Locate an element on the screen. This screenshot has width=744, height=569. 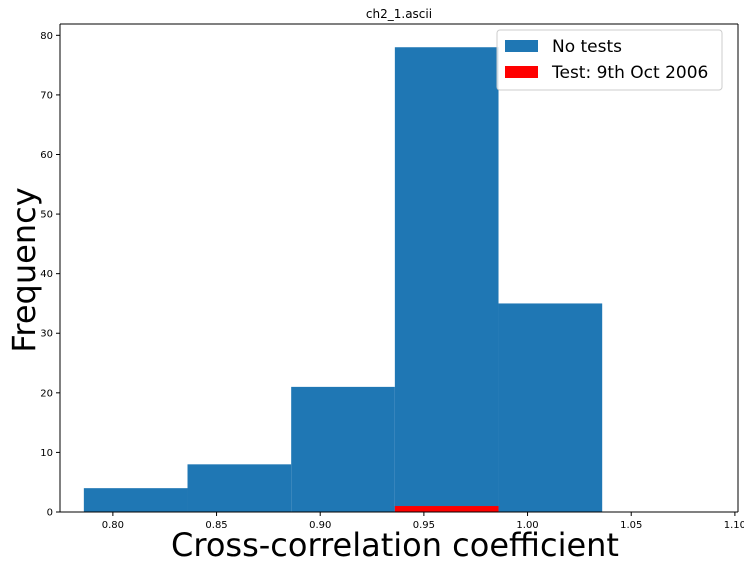
chart-title: ch2_1.ascii is located at coordinates (399, 14).